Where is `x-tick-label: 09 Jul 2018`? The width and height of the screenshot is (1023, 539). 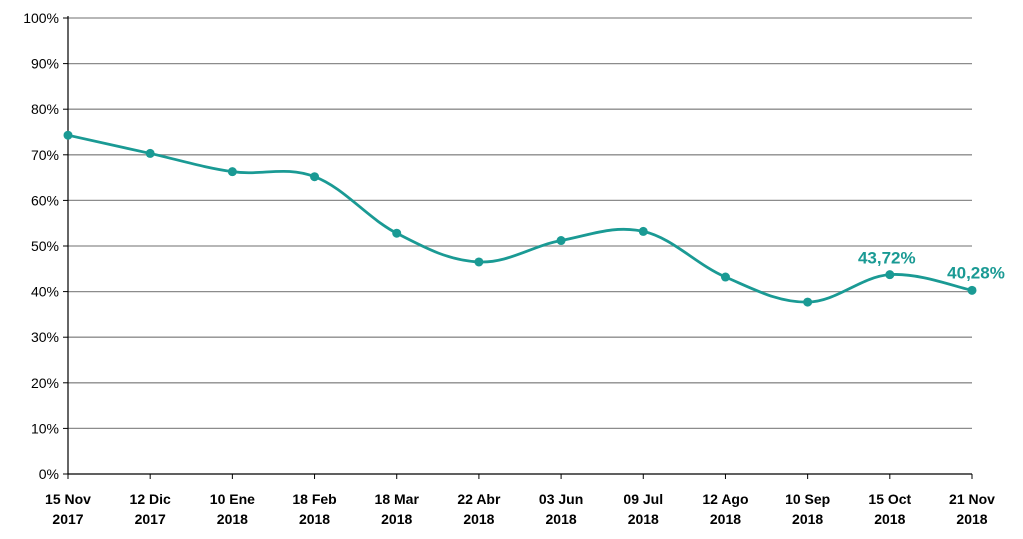 x-tick-label: 09 Jul 2018 is located at coordinates (643, 509).